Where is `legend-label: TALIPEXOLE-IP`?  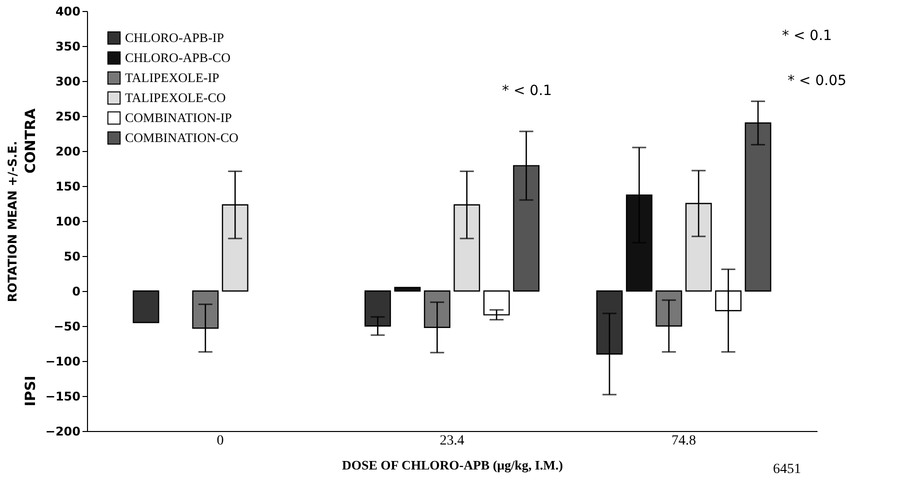
legend-label: TALIPEXOLE-IP is located at coordinates (172, 77).